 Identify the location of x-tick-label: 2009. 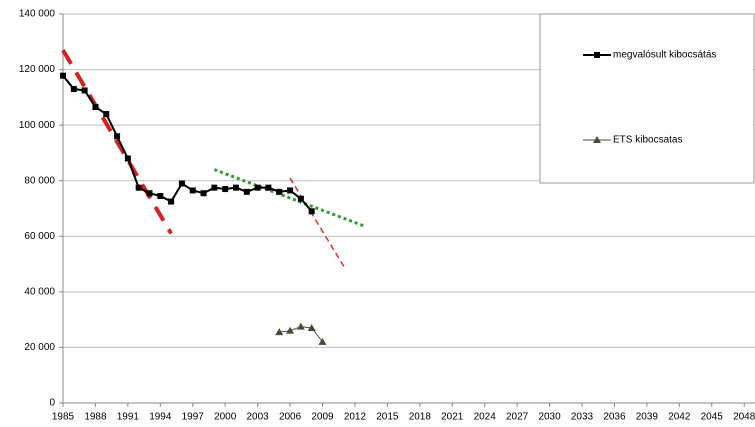
(322, 417).